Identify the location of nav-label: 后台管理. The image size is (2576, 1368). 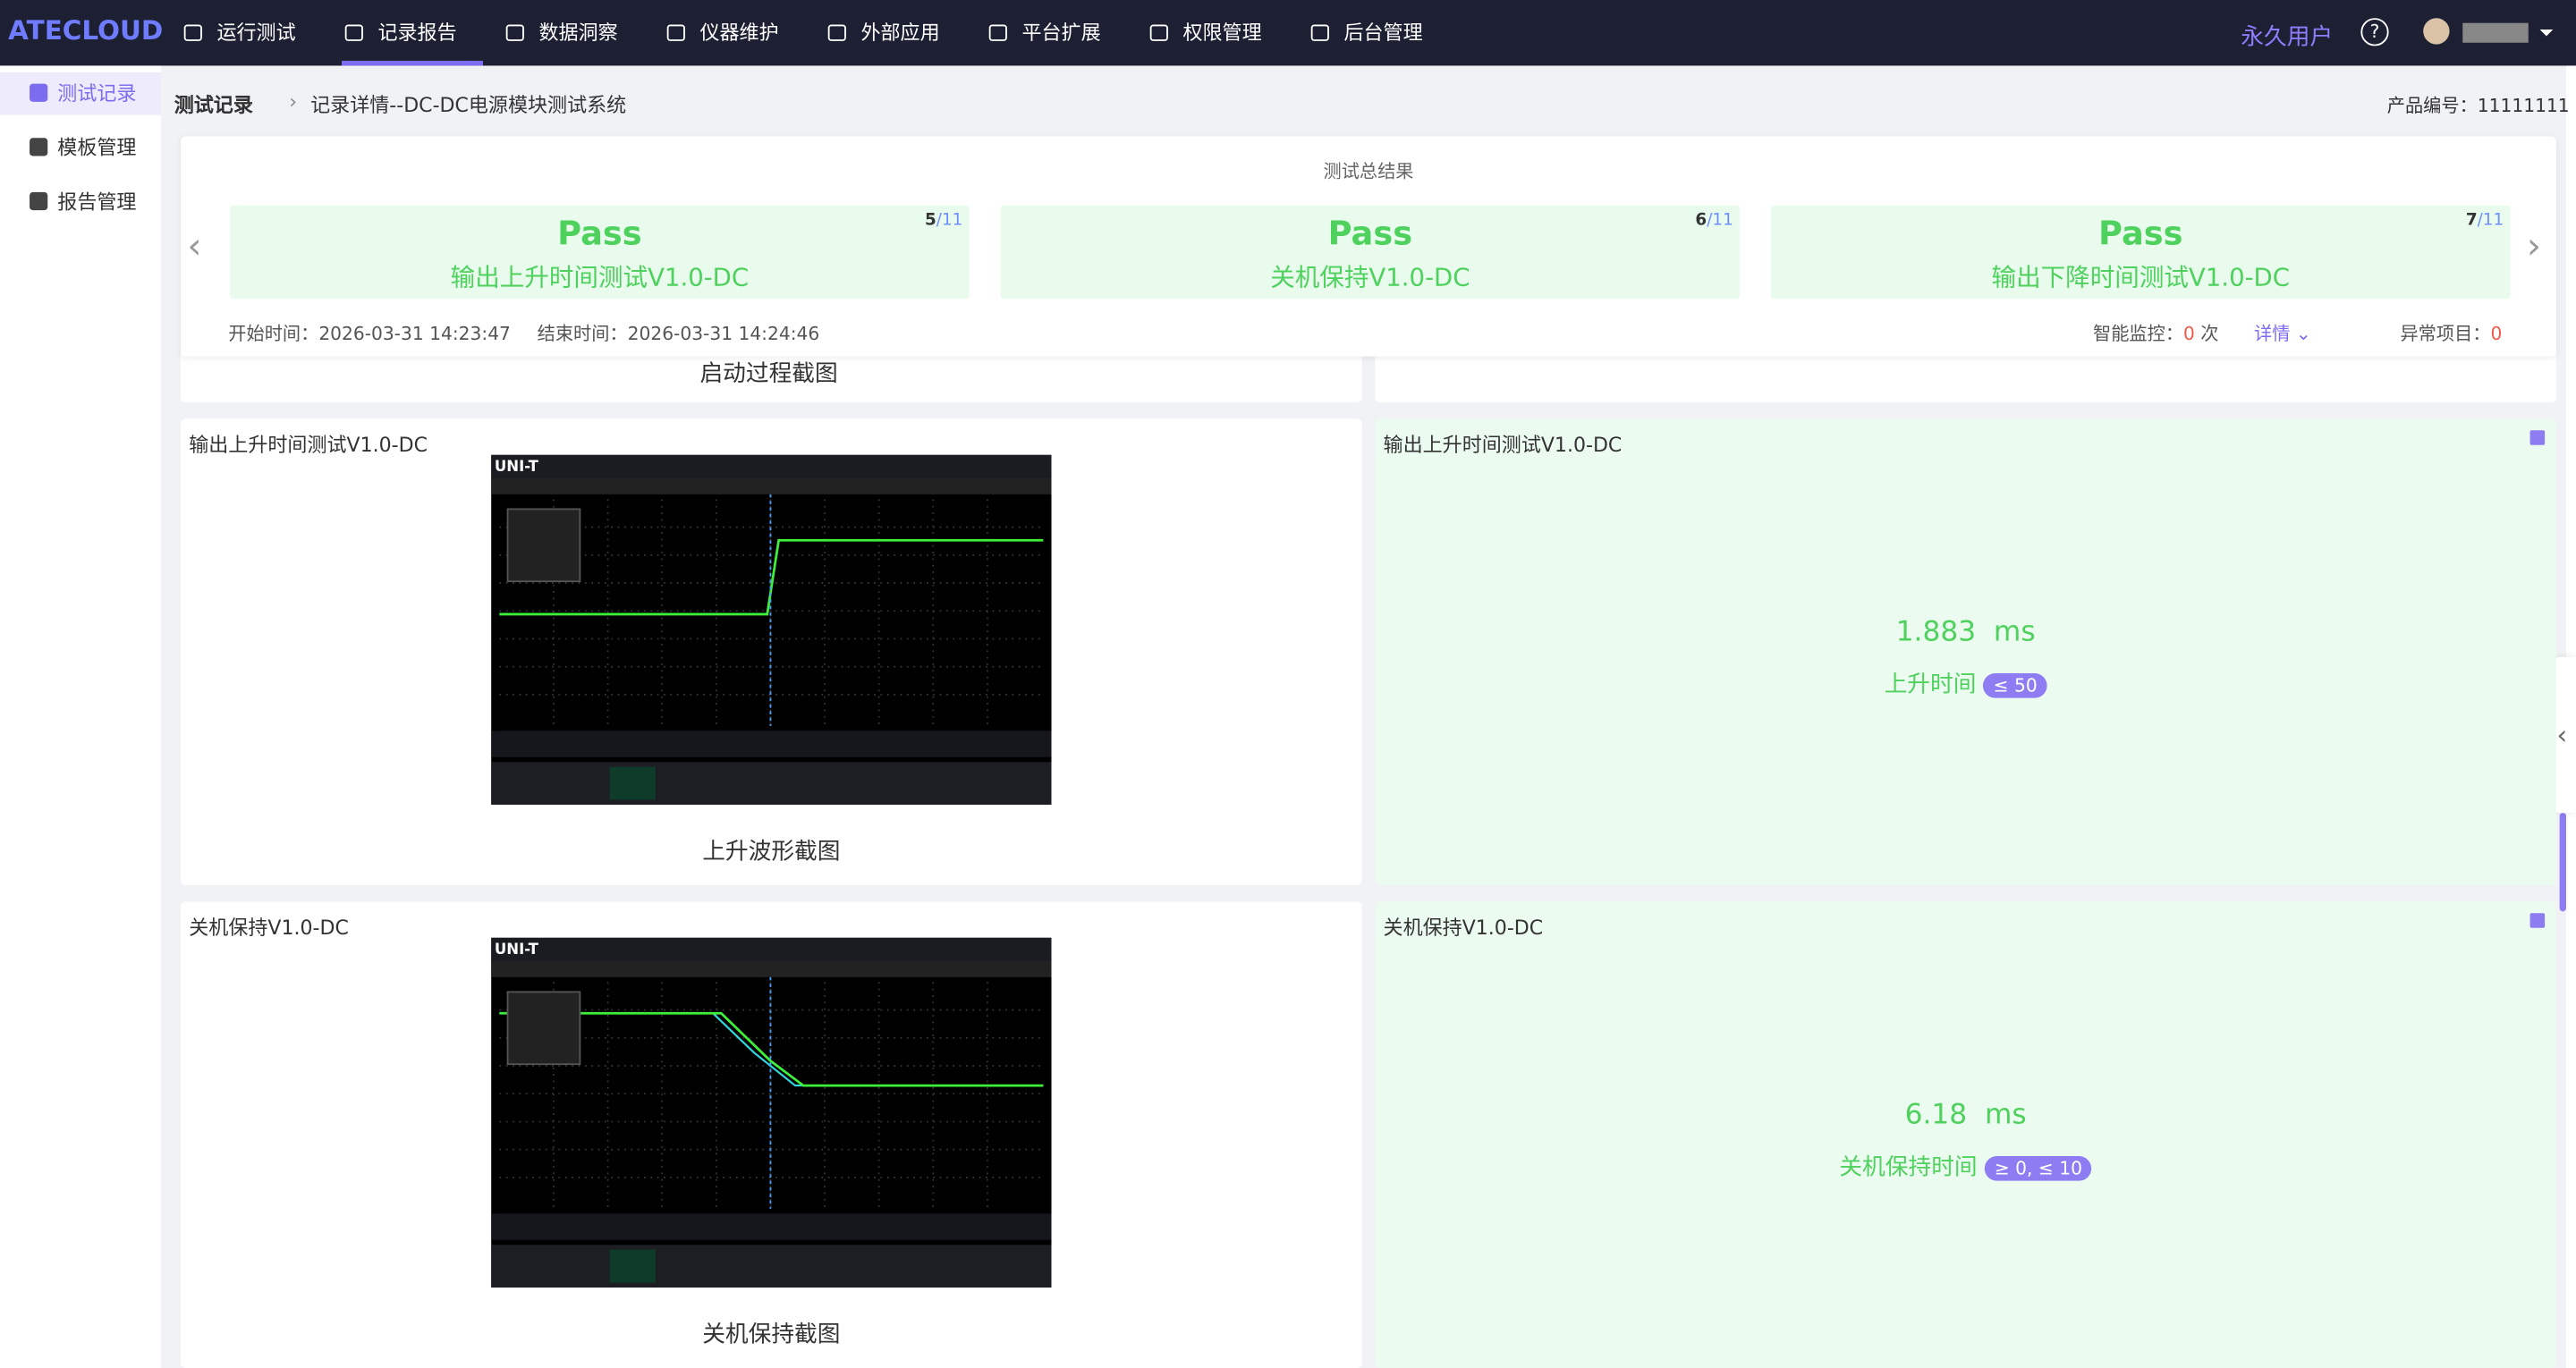
(1383, 33).